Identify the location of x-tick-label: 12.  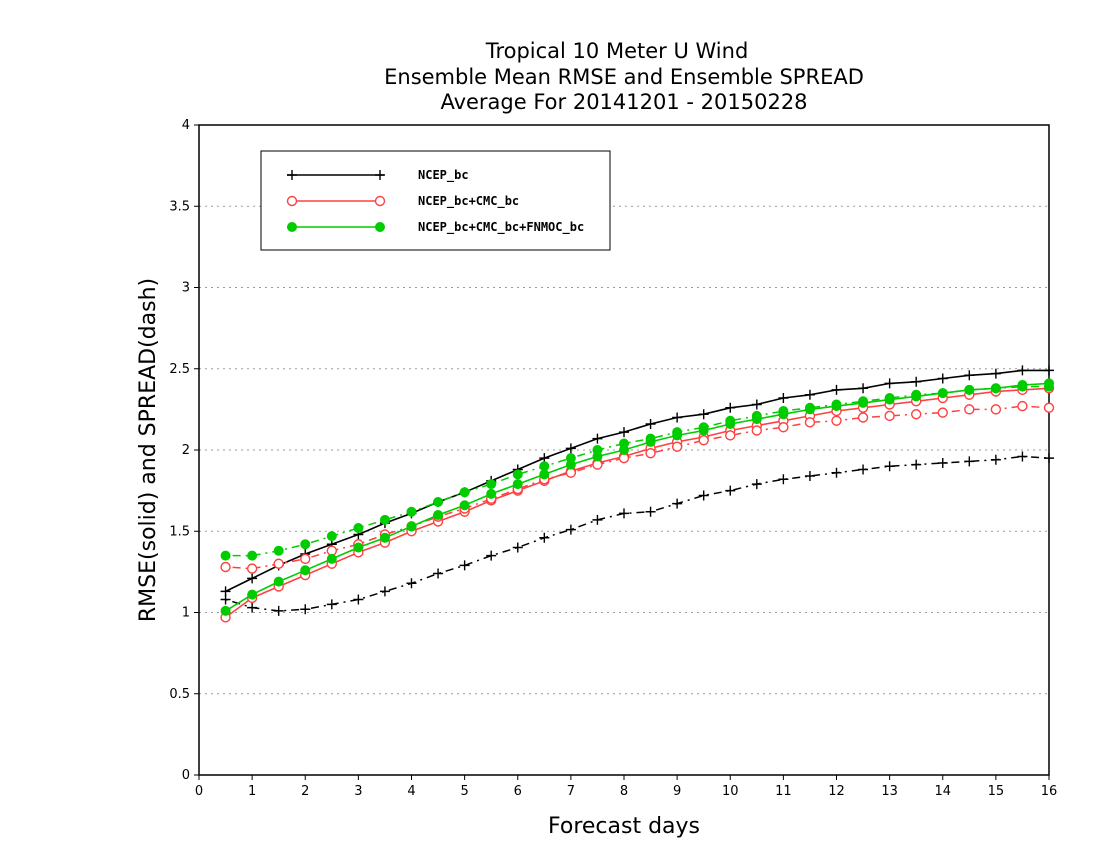
(836, 791).